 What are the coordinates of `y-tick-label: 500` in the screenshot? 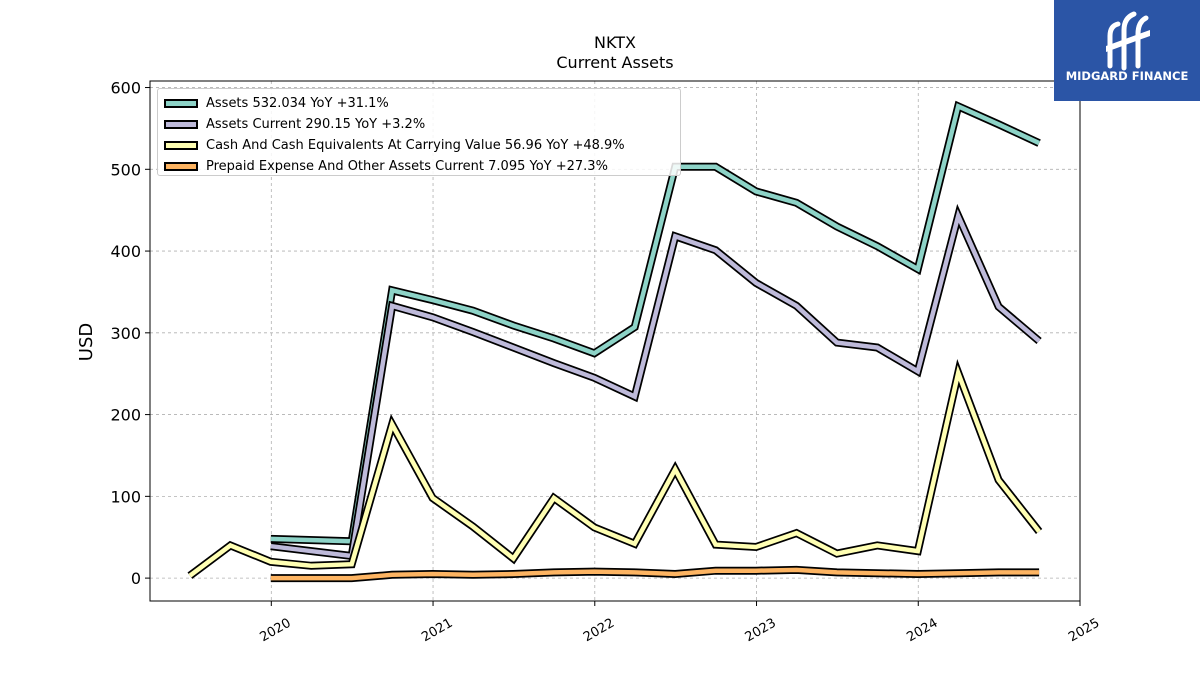 It's located at (125, 169).